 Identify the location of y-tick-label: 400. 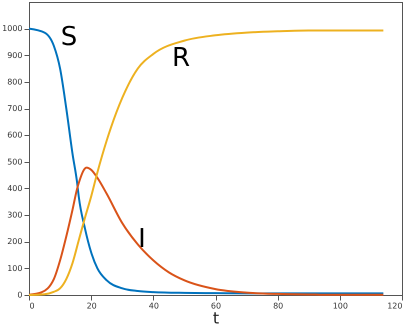
(14, 188).